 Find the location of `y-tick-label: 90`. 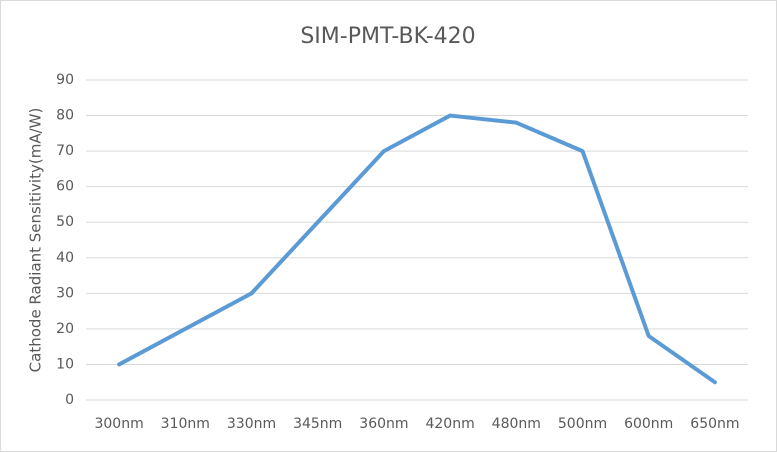

y-tick-label: 90 is located at coordinates (65, 80).